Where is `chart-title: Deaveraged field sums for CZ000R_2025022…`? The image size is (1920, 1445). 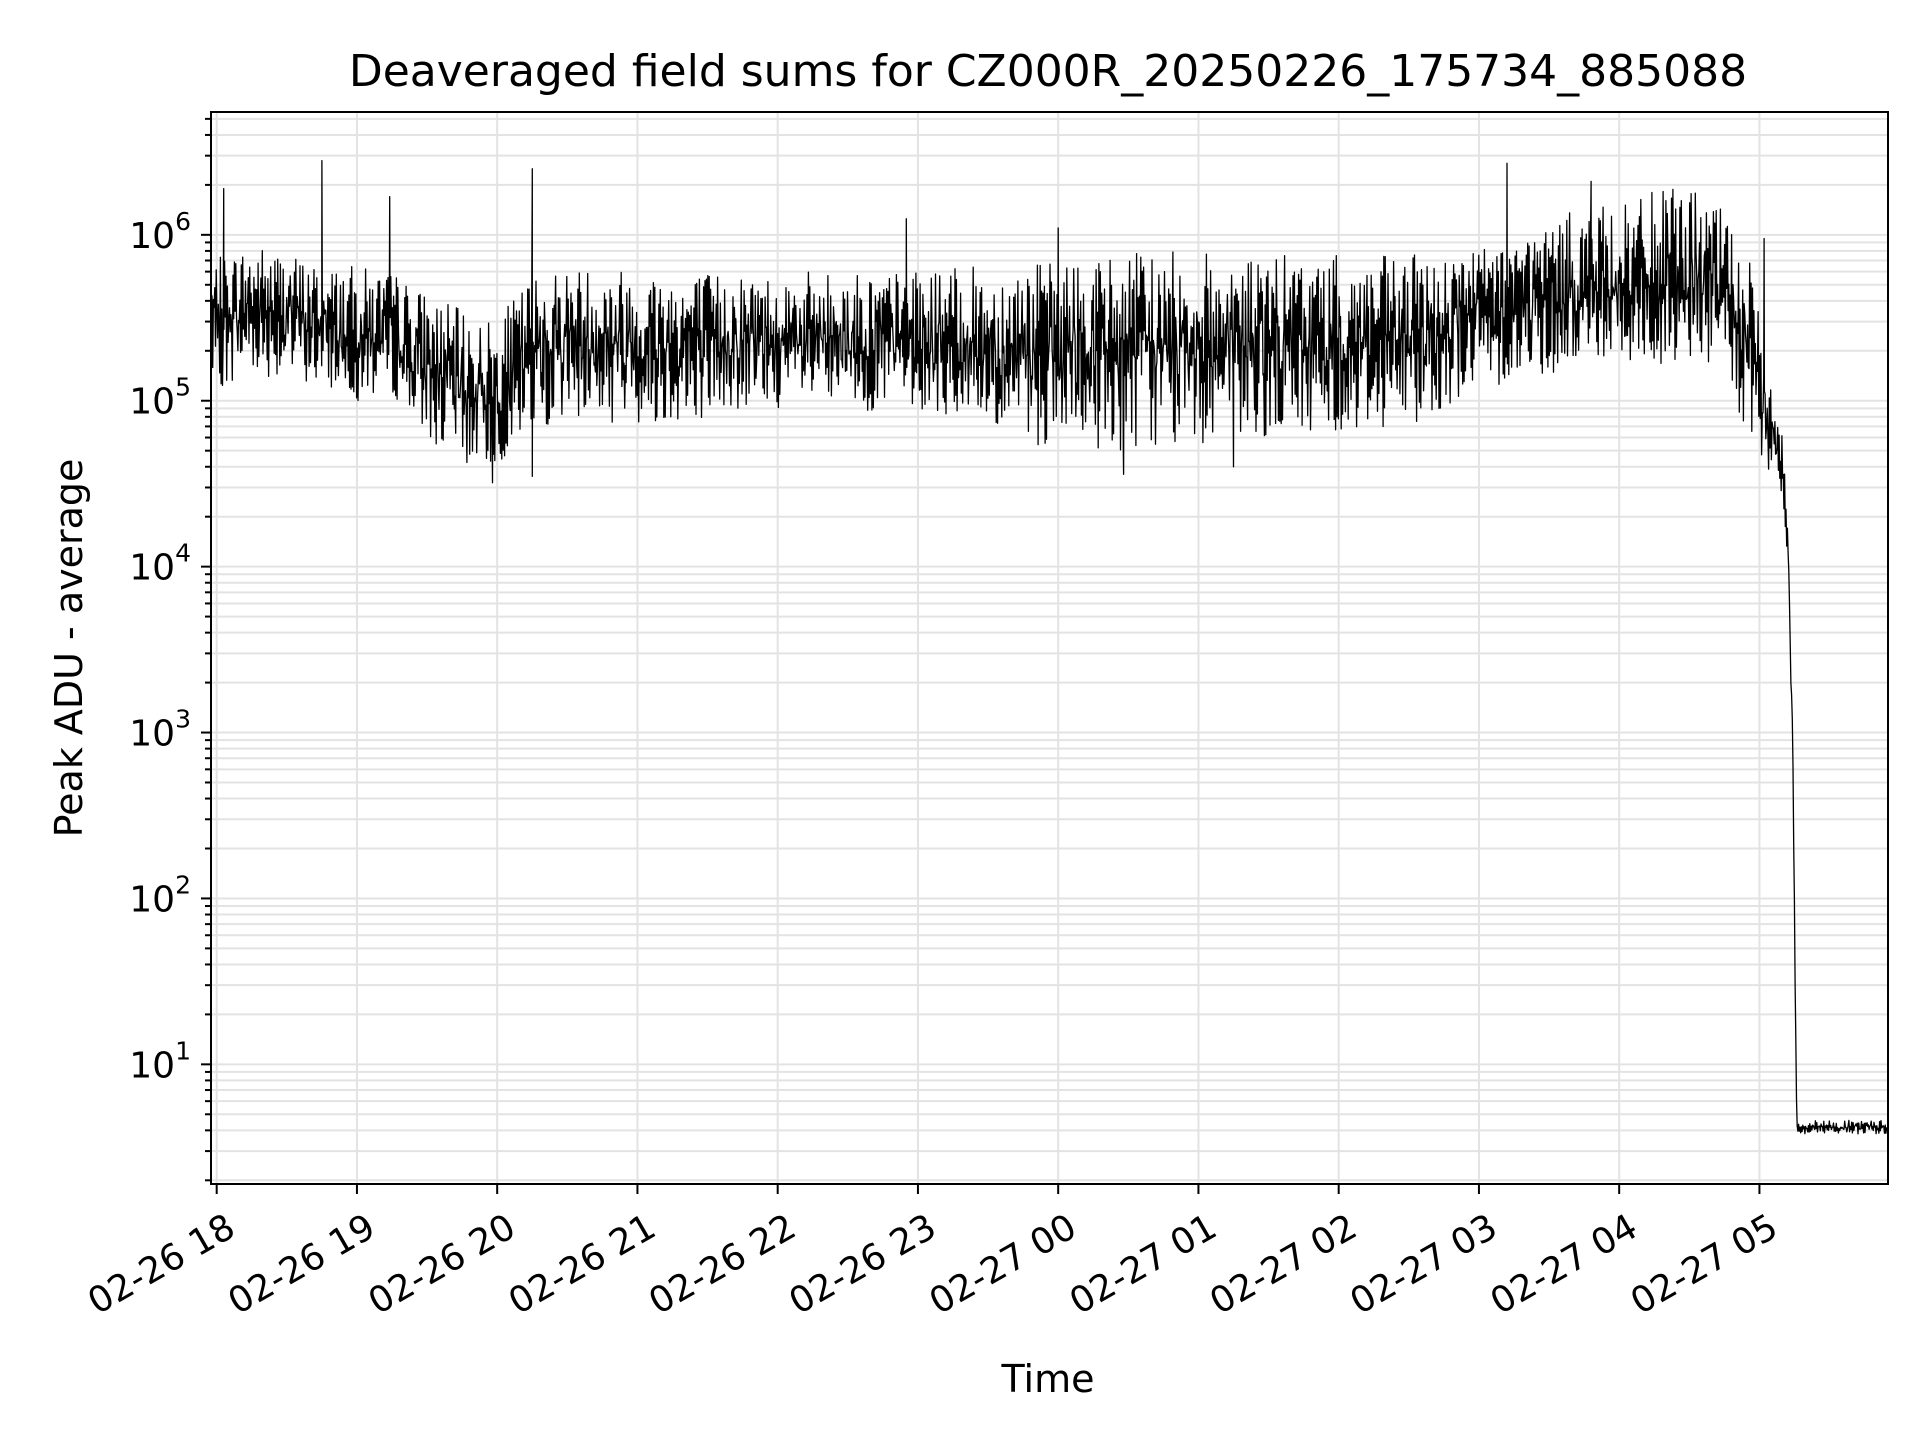 chart-title: Deaveraged field sums for CZ000R_2025022… is located at coordinates (1048, 71).